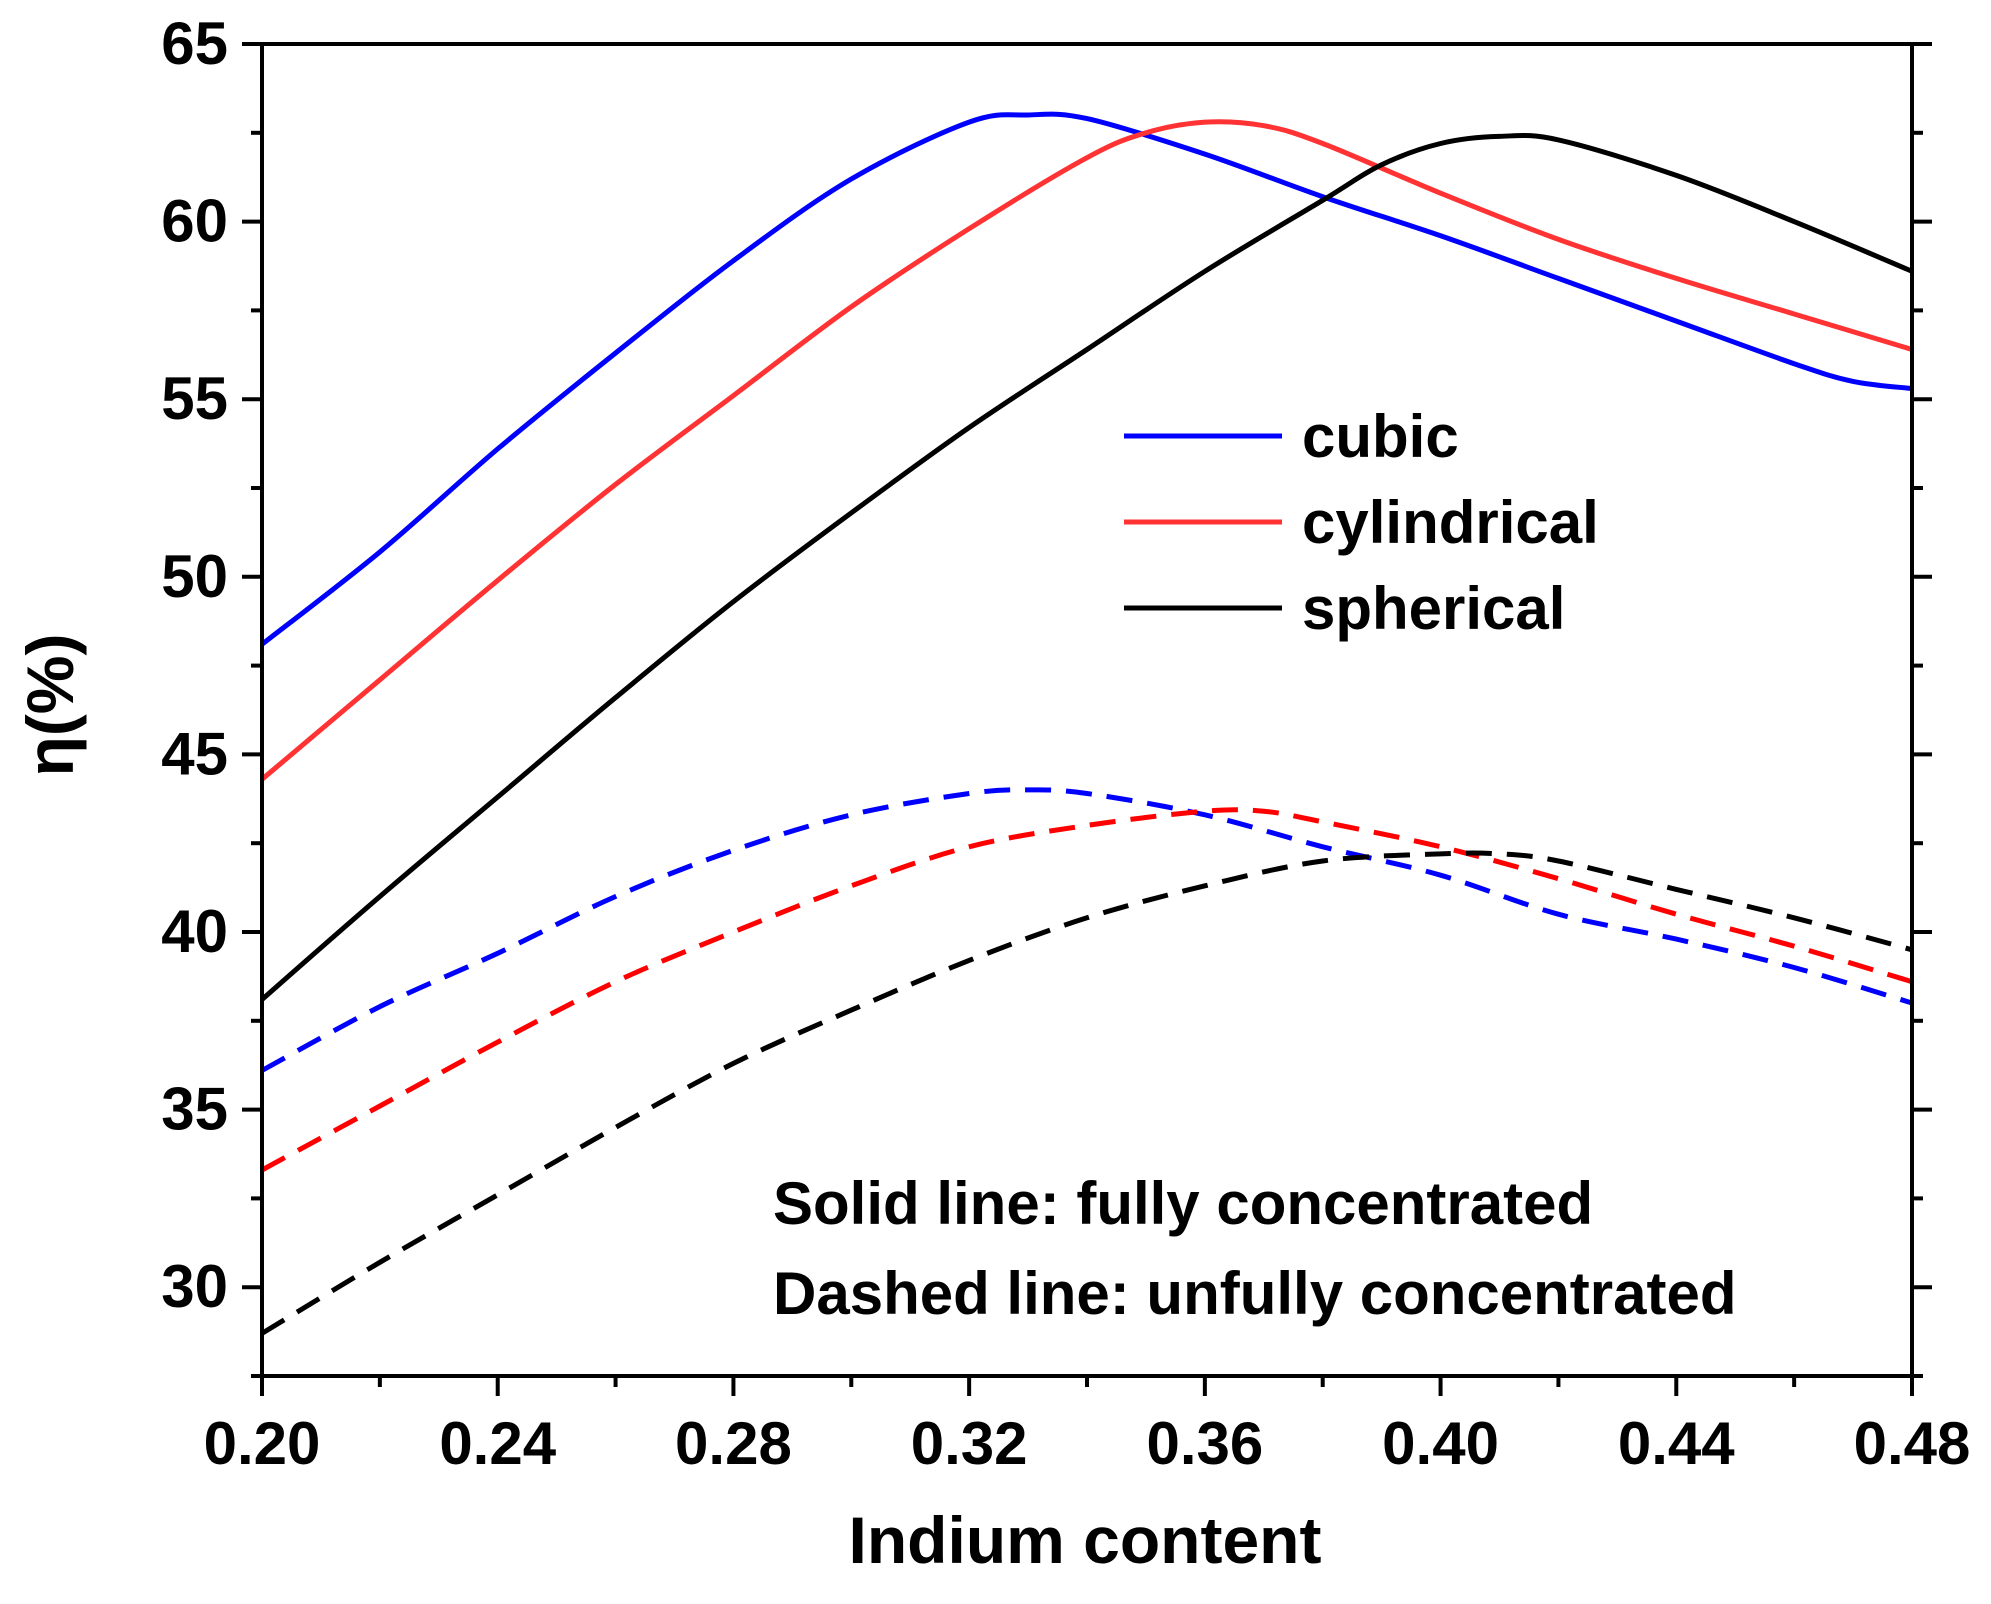 The width and height of the screenshot is (1991, 1604). What do you see at coordinates (969, 1443) in the screenshot?
I see `x-tick-label: 0.32` at bounding box center [969, 1443].